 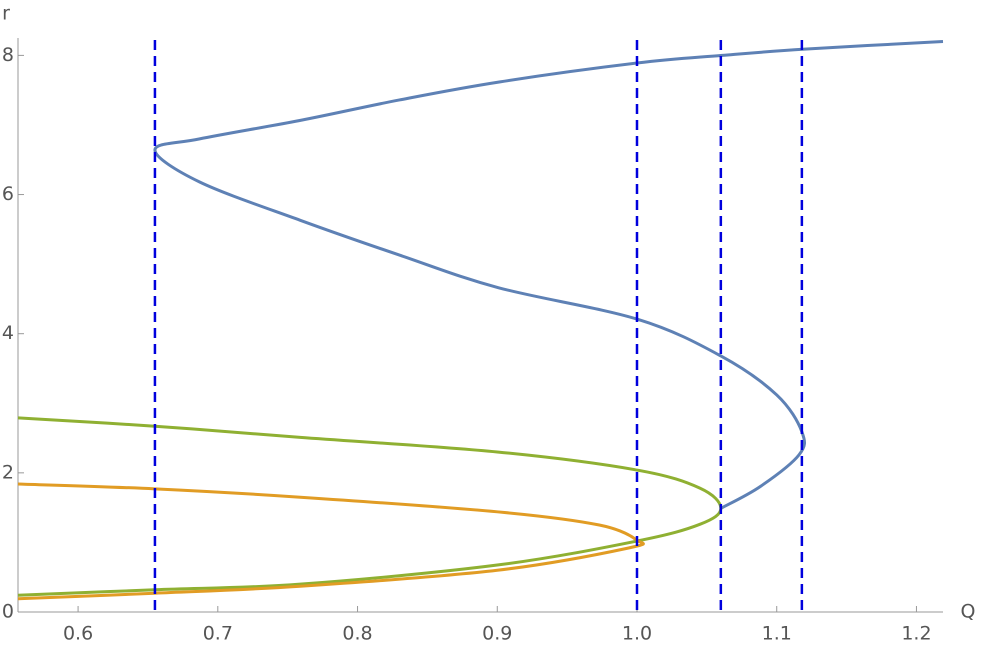 What do you see at coordinates (8, 333) in the screenshot?
I see `y-tick-label: 4` at bounding box center [8, 333].